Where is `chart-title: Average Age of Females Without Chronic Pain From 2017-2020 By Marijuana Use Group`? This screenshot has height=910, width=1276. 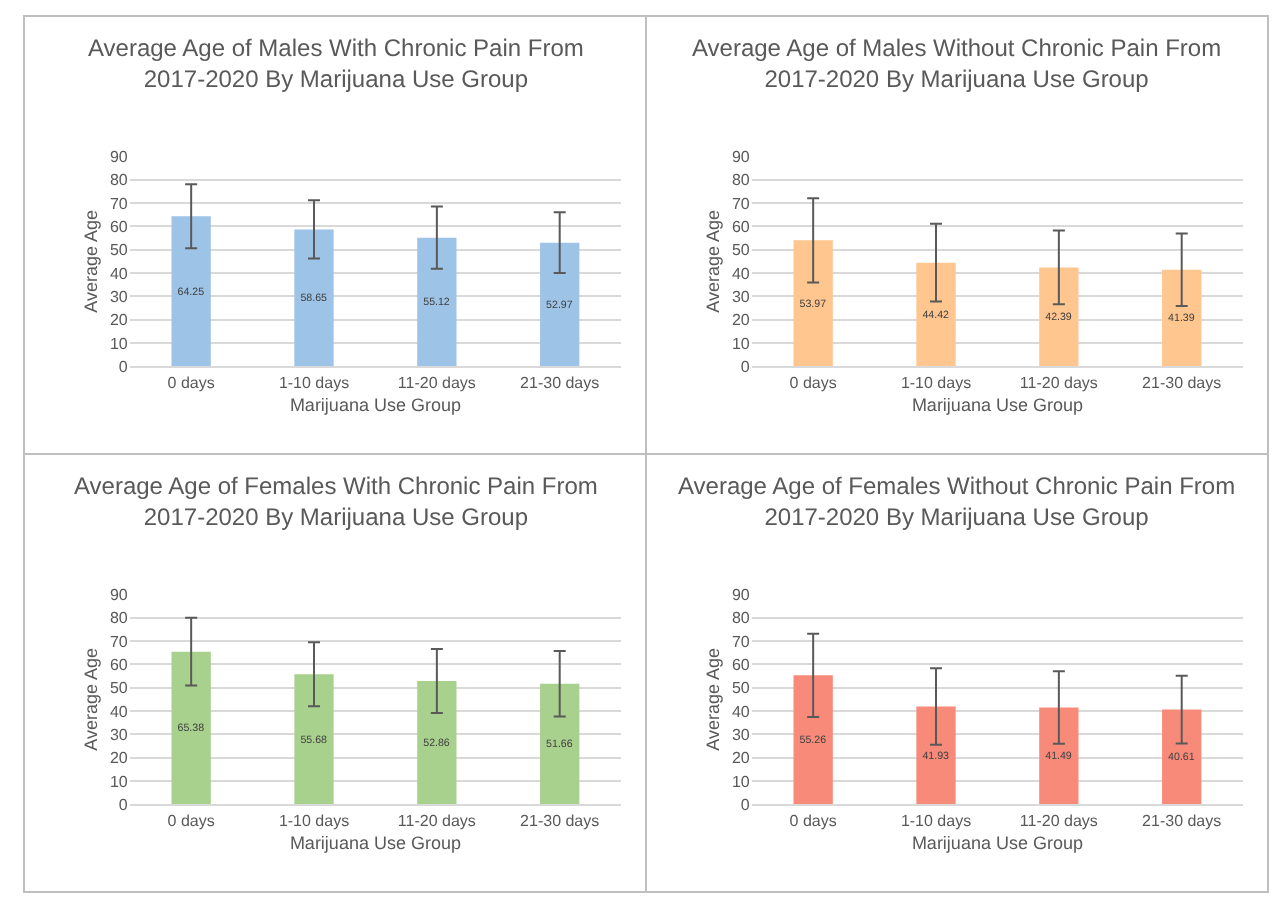 chart-title: Average Age of Females Without Chronic Pain From 2017-2020 By Marijuana Use Group is located at coordinates (957, 502).